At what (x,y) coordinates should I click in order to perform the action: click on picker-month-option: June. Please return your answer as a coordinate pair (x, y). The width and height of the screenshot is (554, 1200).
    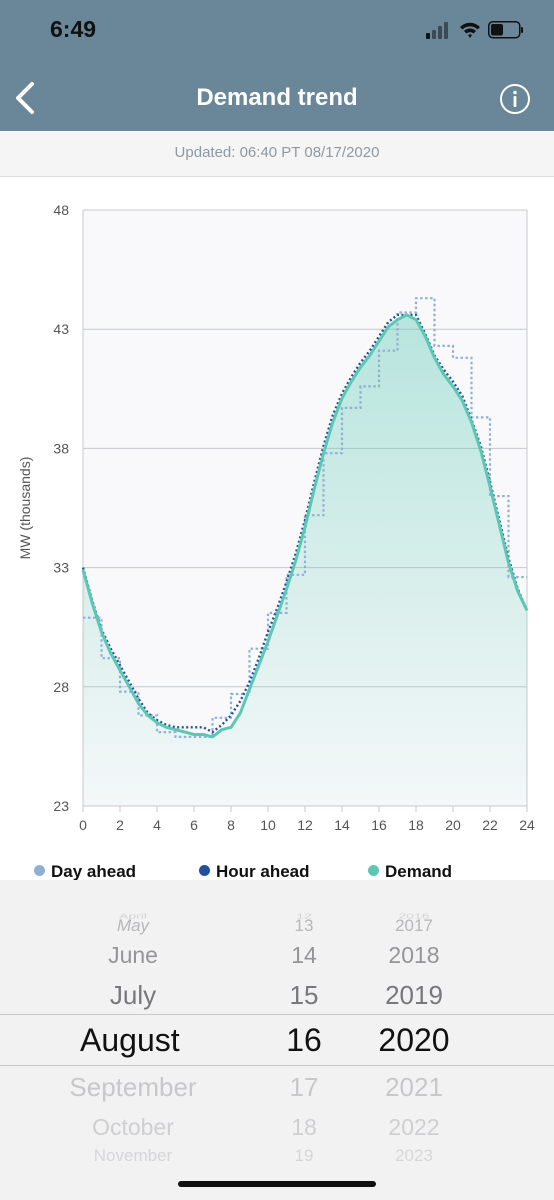
    Looking at the image, I should click on (133, 955).